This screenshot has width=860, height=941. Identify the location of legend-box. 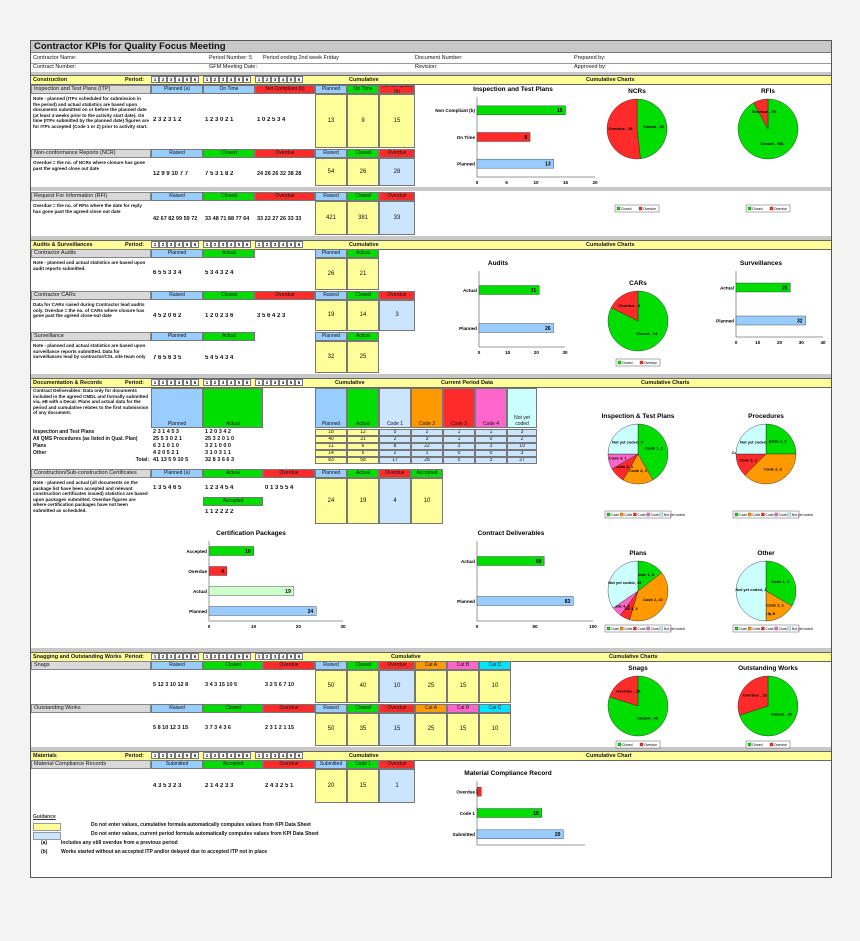
(637, 208).